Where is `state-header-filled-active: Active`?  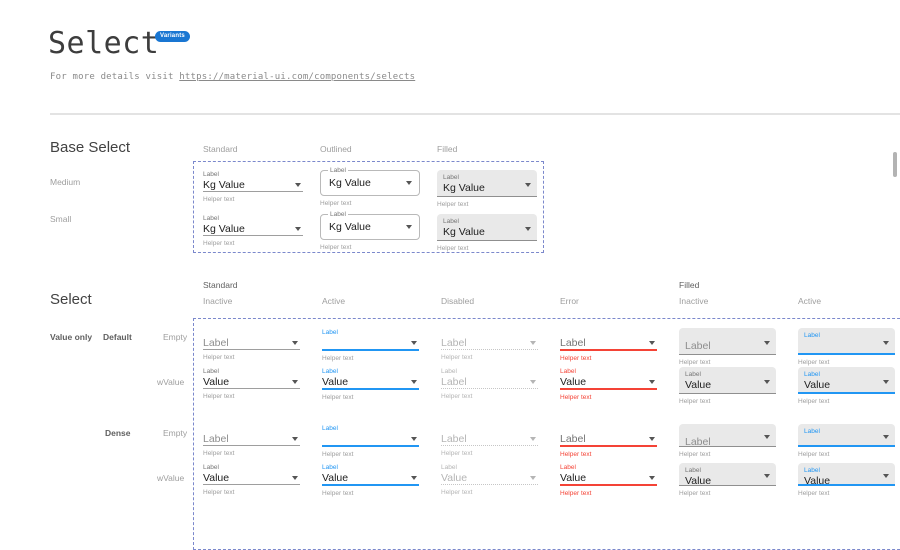 state-header-filled-active: Active is located at coordinates (810, 301).